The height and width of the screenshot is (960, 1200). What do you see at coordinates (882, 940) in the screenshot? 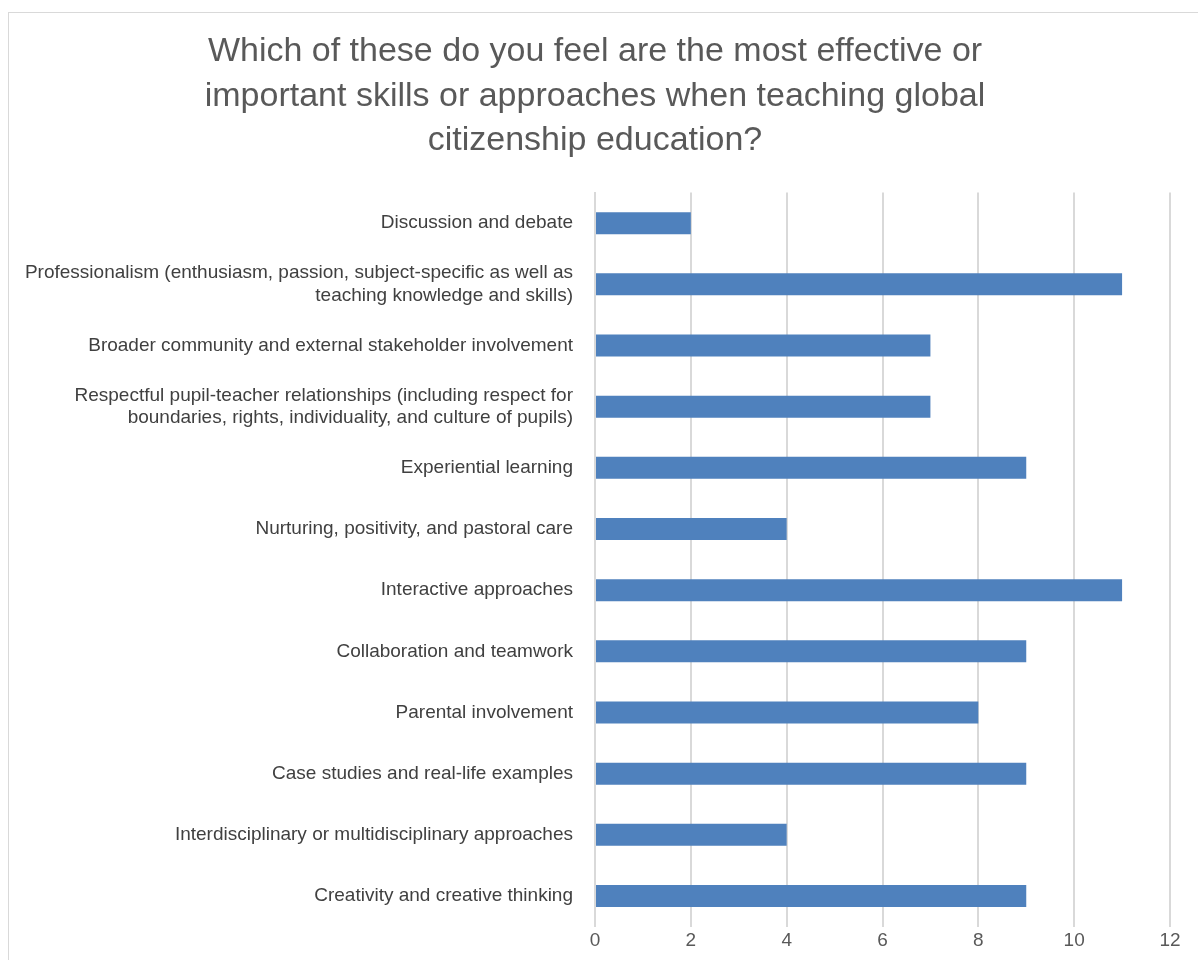
I see `x-tick-label: 6` at bounding box center [882, 940].